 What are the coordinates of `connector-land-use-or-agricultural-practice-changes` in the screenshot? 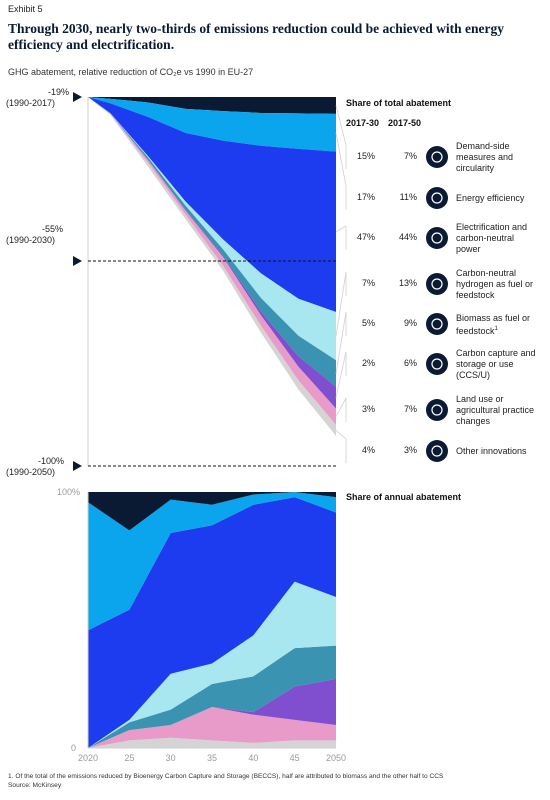 It's located at (341, 407).